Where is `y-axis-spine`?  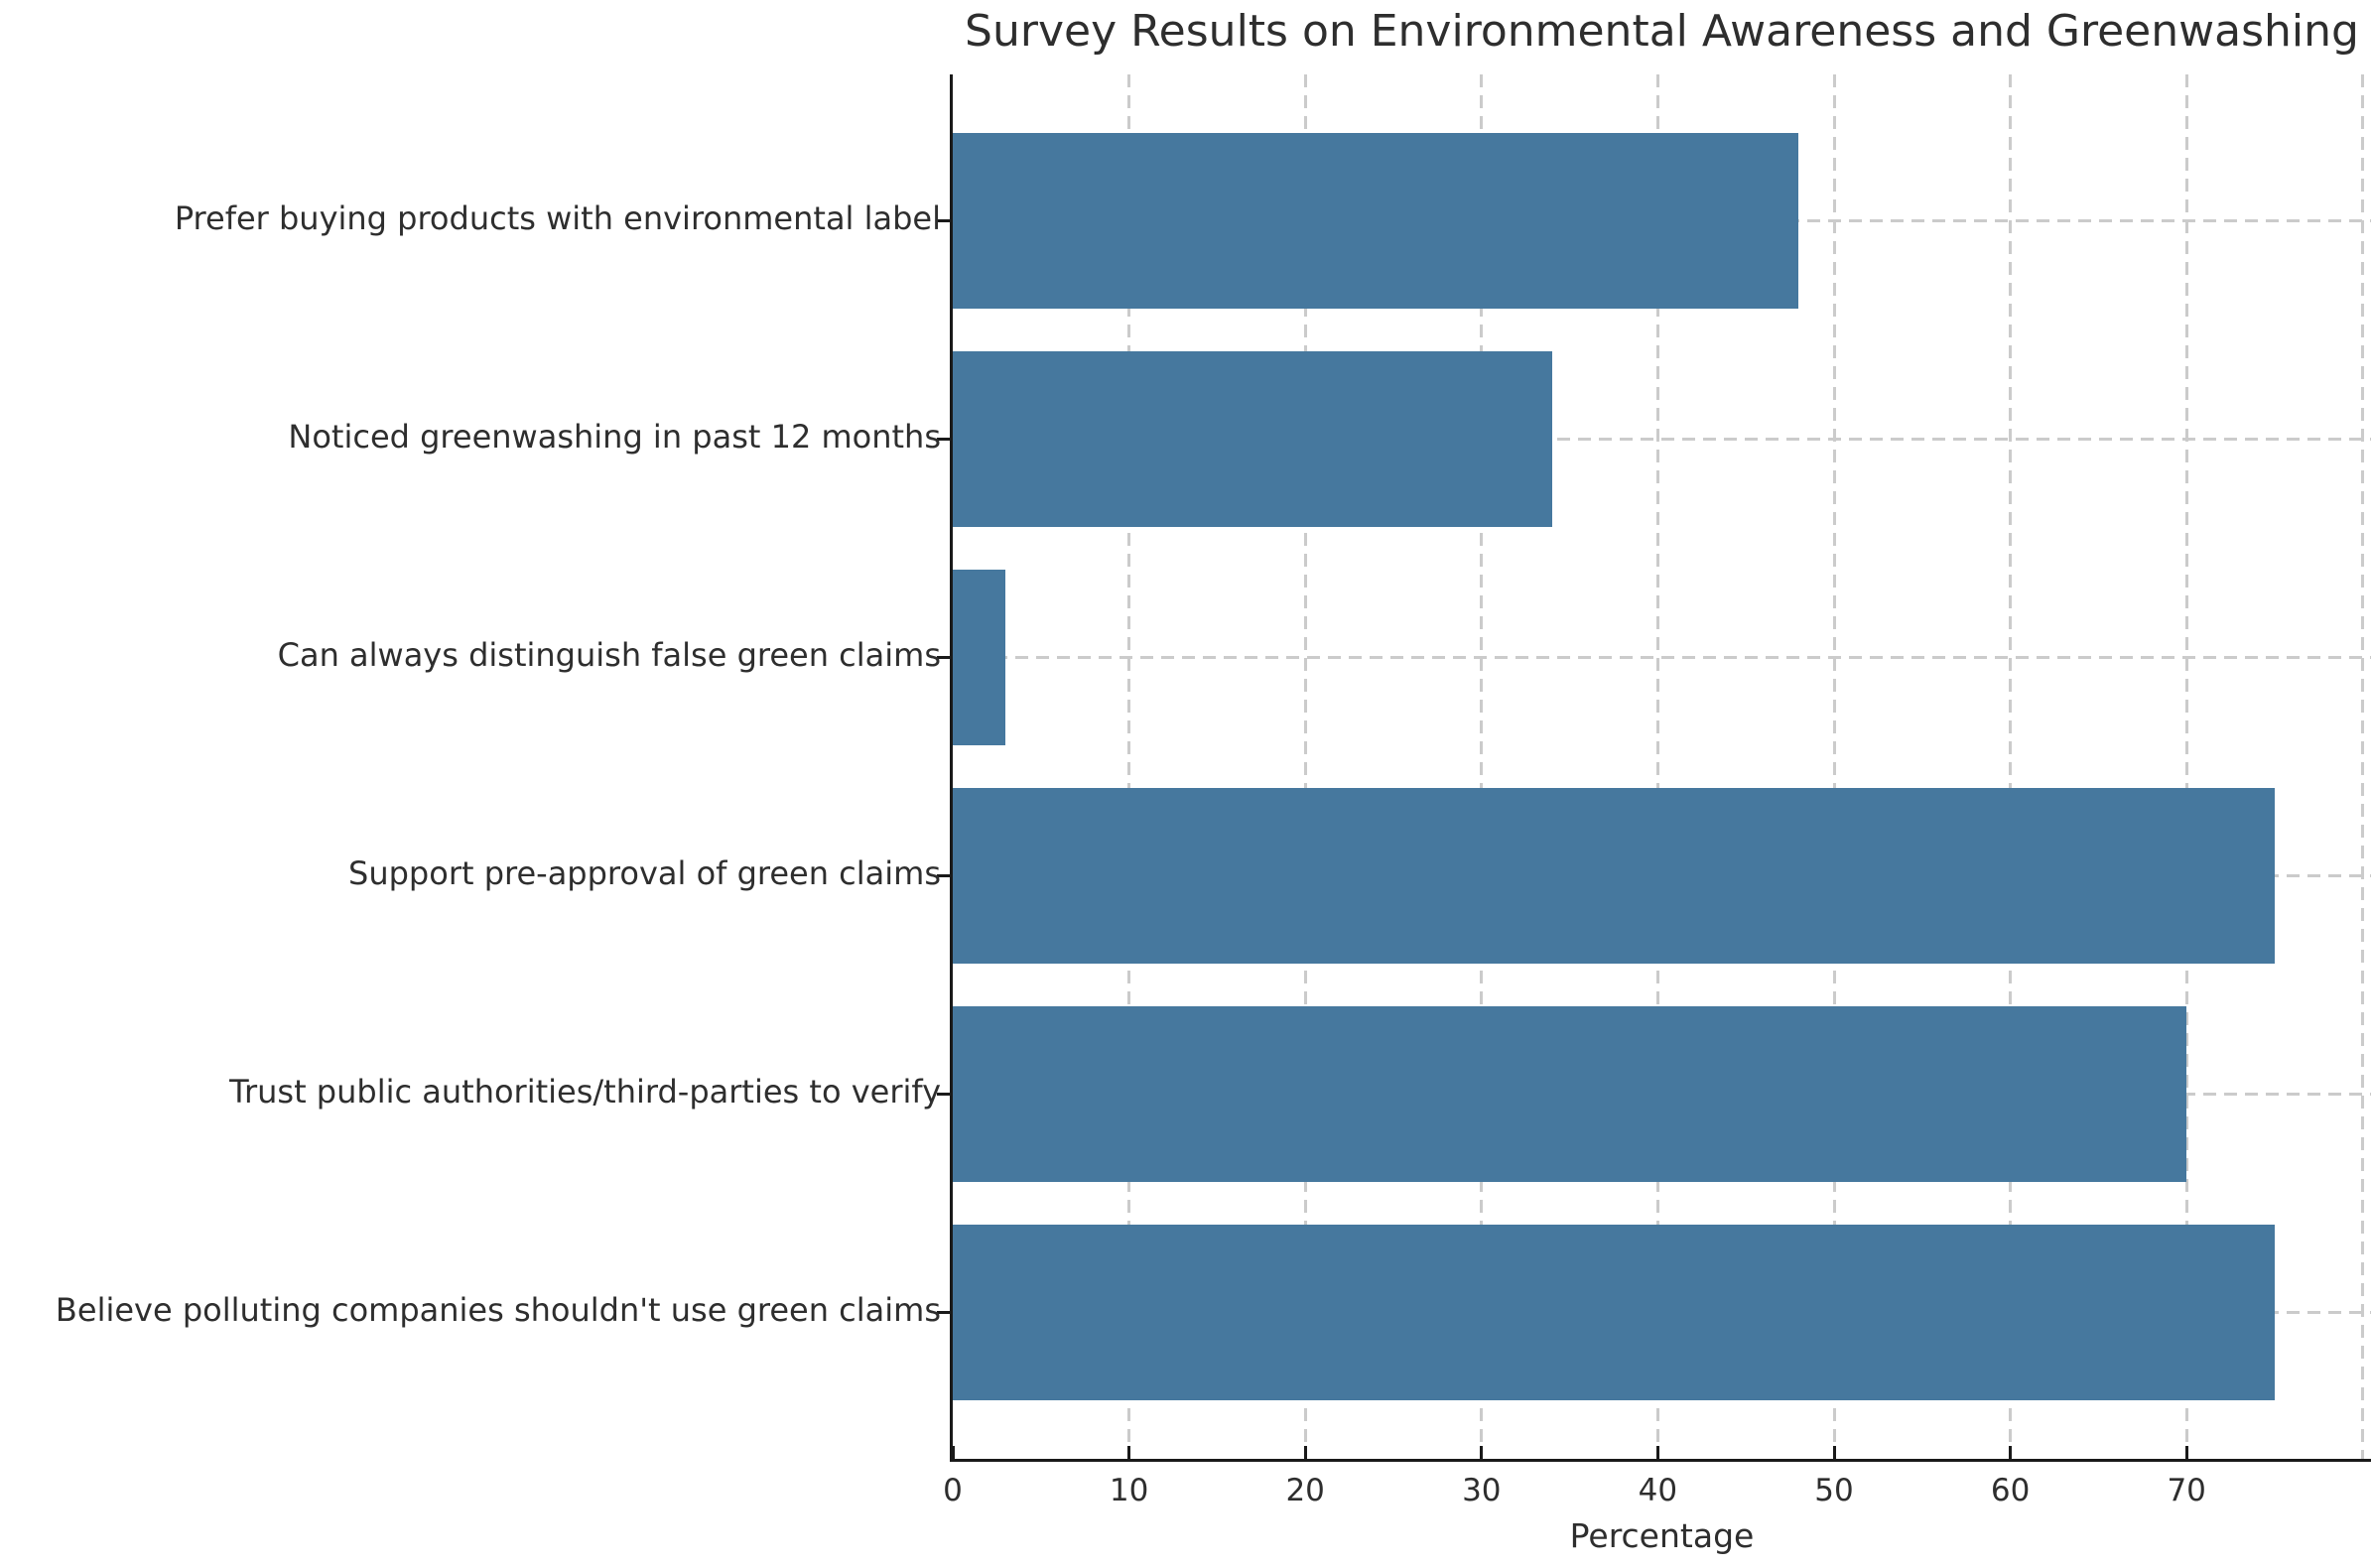
y-axis-spine is located at coordinates (952, 766).